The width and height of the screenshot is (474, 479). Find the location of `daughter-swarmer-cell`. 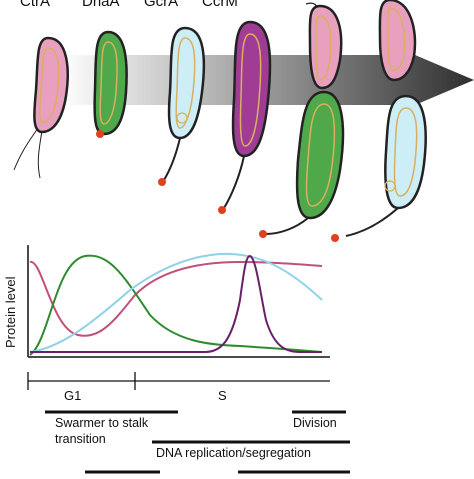

daughter-swarmer-cell is located at coordinates (397, 41).